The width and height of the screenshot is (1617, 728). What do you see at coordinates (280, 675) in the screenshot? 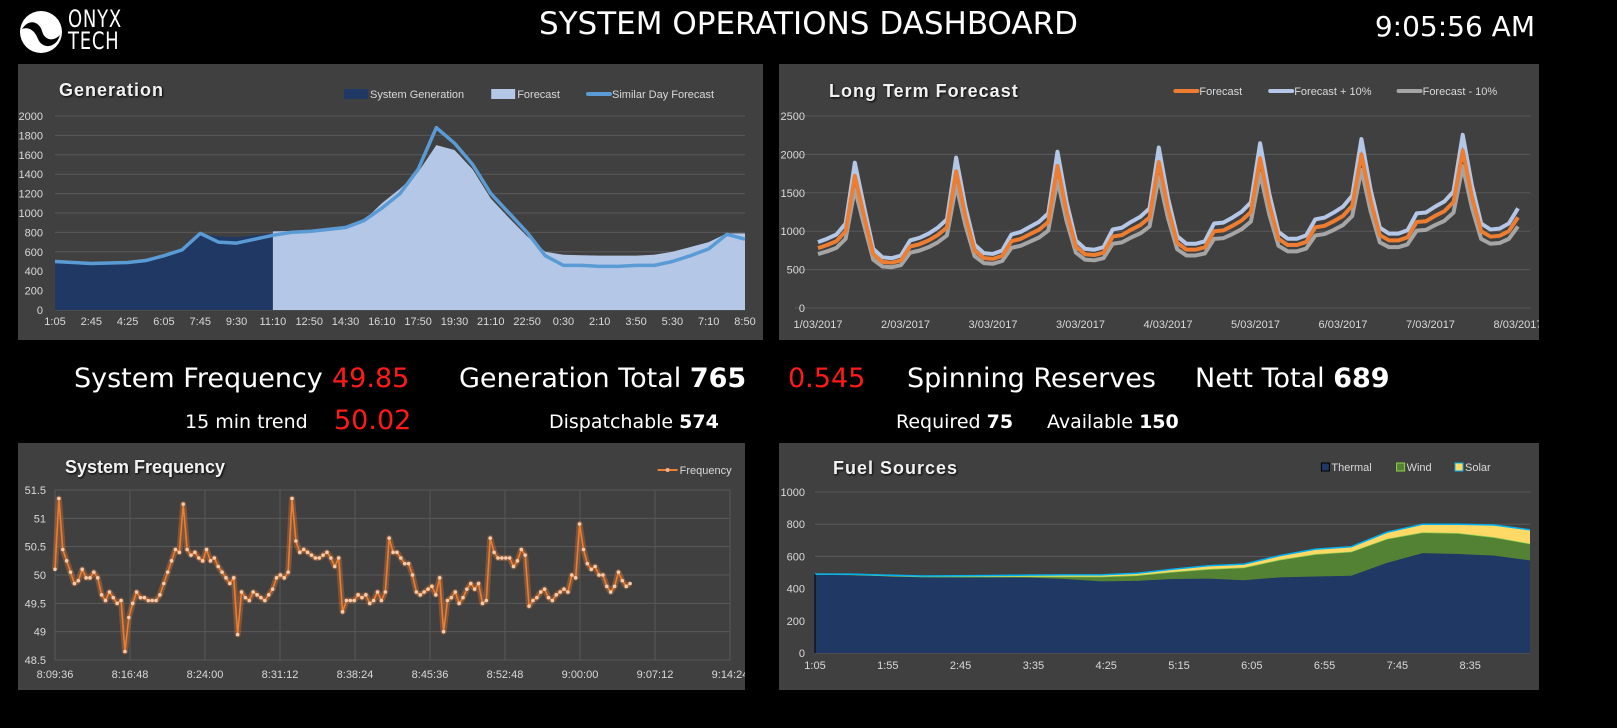
I see `x-tick-label: 8:31:12` at bounding box center [280, 675].